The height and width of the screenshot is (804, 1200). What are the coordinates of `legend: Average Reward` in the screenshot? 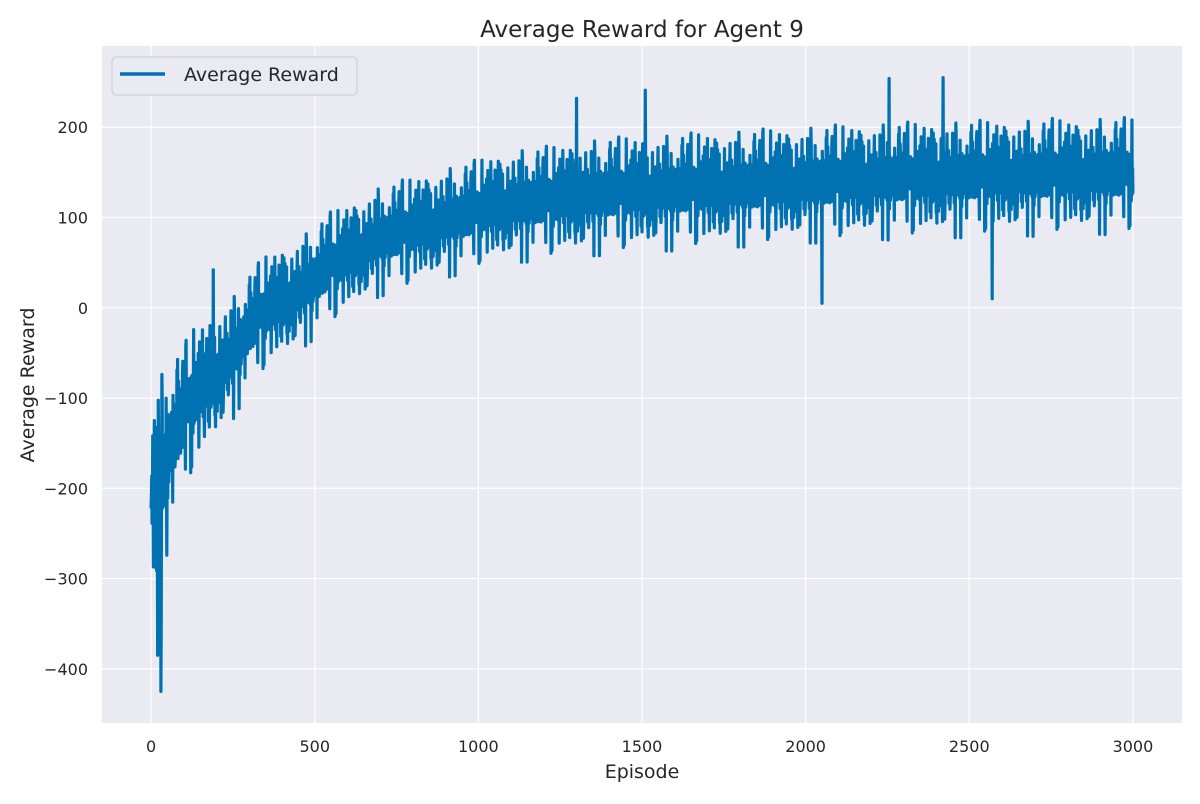 It's located at (234, 76).